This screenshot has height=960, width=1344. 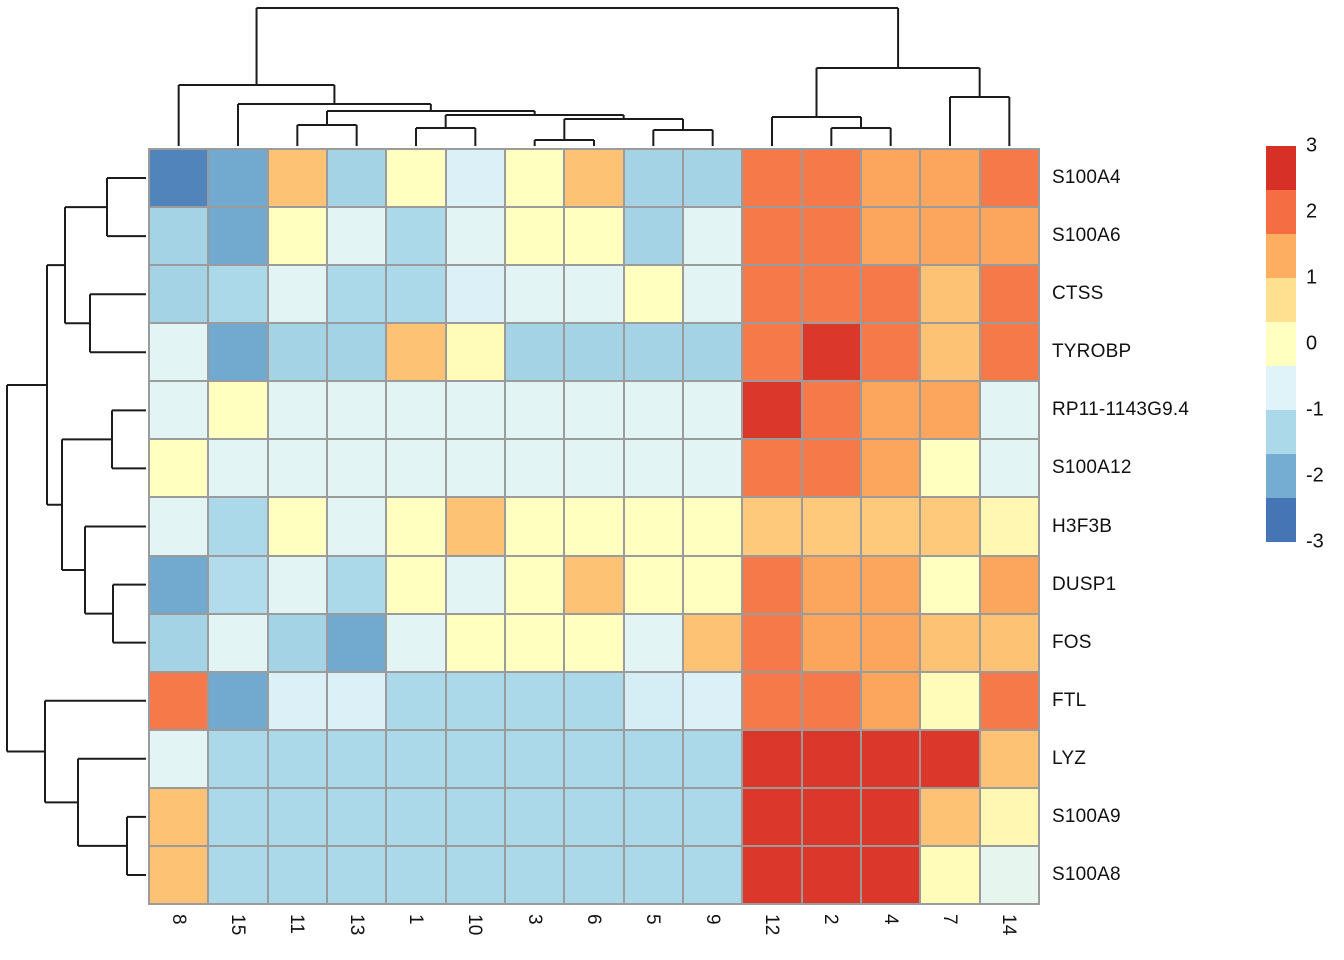 What do you see at coordinates (1086, 874) in the screenshot?
I see `row-label: S100A8` at bounding box center [1086, 874].